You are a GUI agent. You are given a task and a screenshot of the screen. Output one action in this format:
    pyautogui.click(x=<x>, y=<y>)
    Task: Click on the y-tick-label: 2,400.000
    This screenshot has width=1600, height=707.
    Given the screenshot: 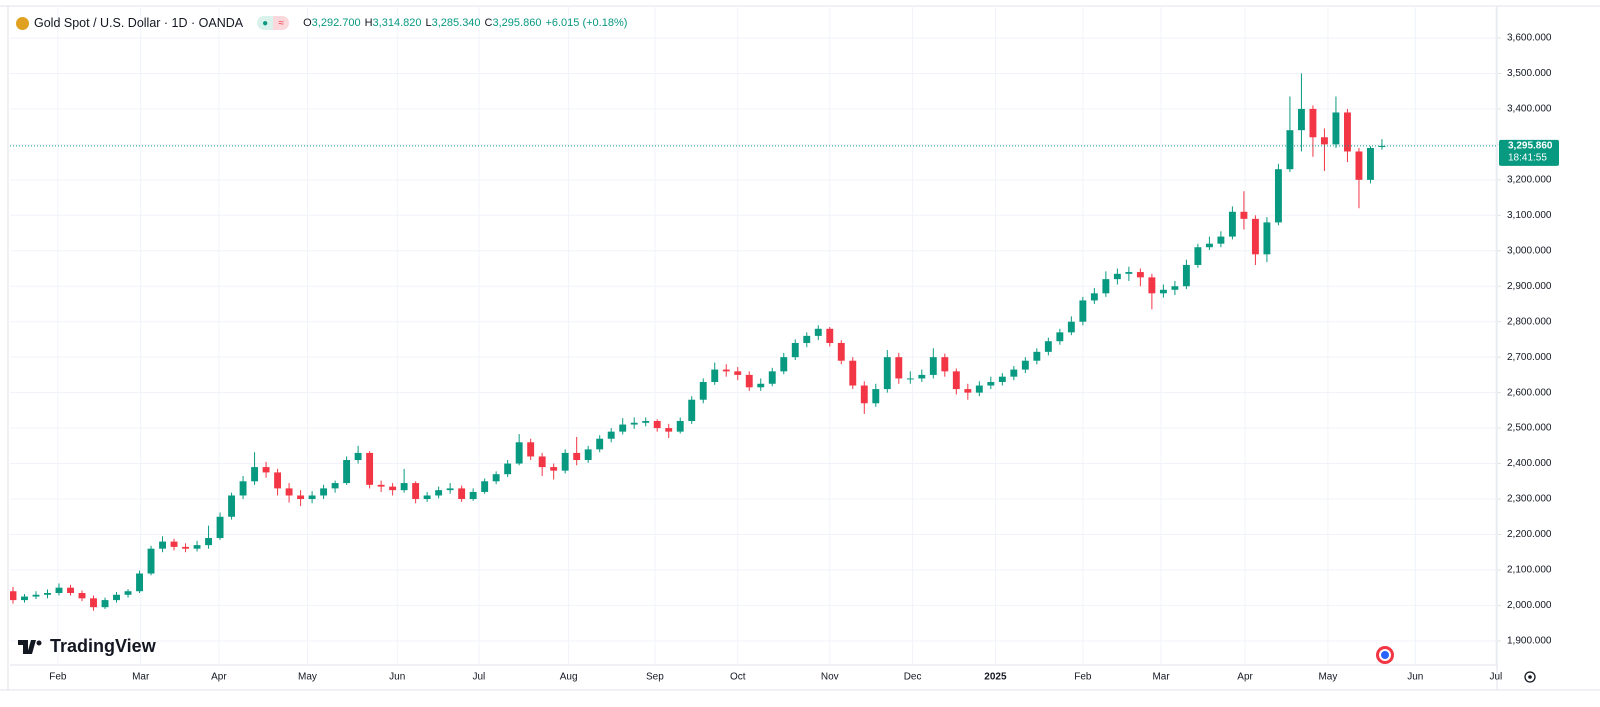 What is the action you would take?
    pyautogui.click(x=1529, y=463)
    